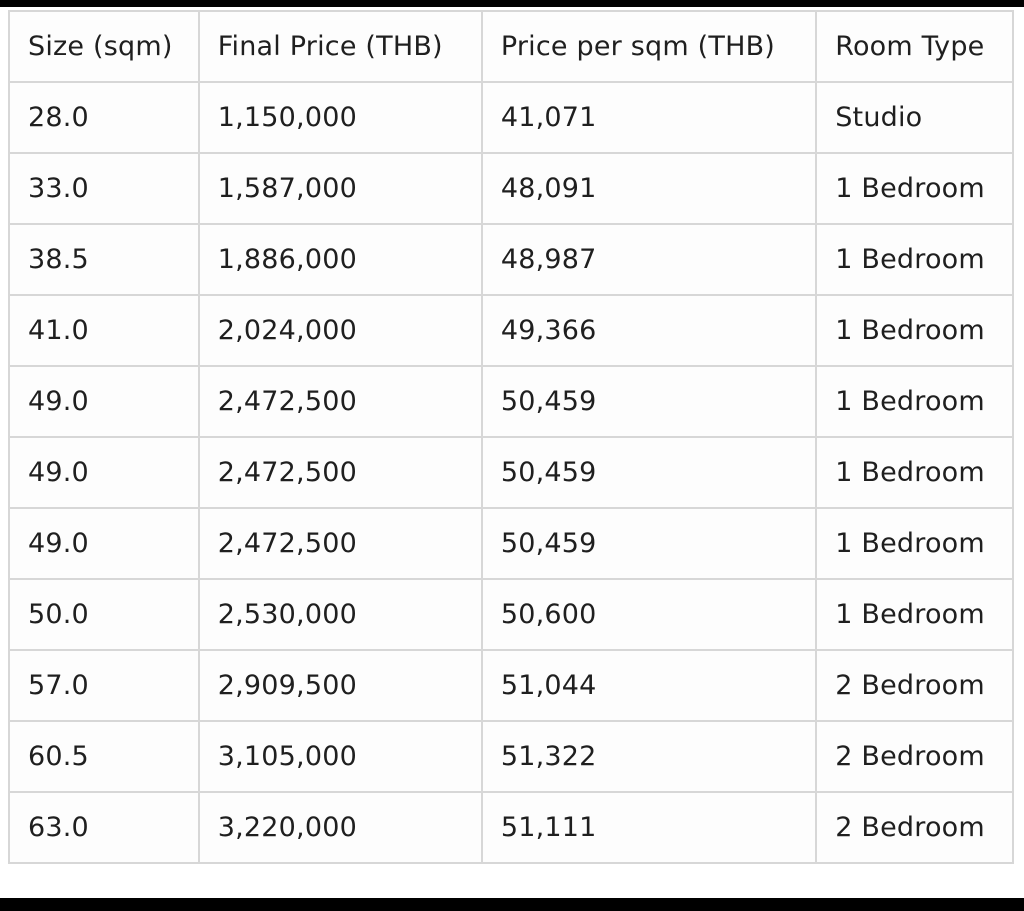  Describe the element at coordinates (340, 614) in the screenshot. I see `table-cell: 2,530,000` at that location.